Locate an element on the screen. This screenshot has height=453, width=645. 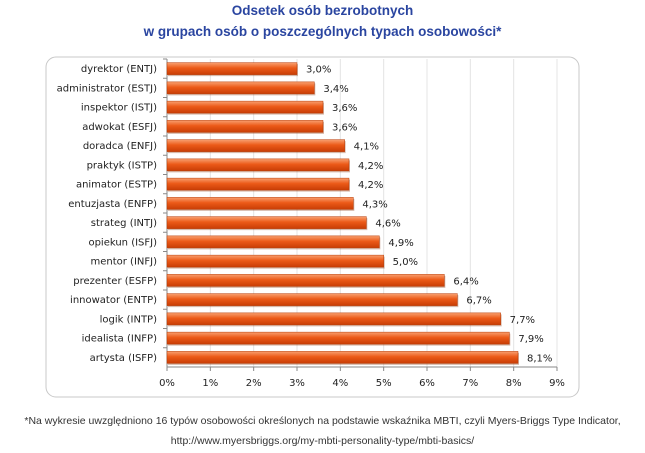
data-label: 7,7% is located at coordinates (522, 320).